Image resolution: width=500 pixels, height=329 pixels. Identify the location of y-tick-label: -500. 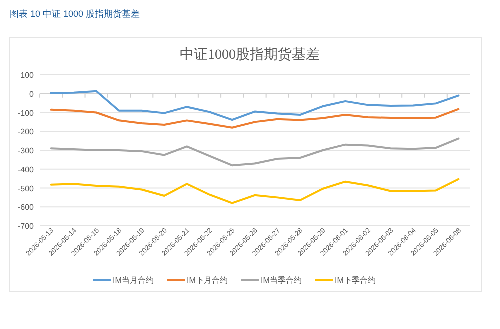
(26, 189).